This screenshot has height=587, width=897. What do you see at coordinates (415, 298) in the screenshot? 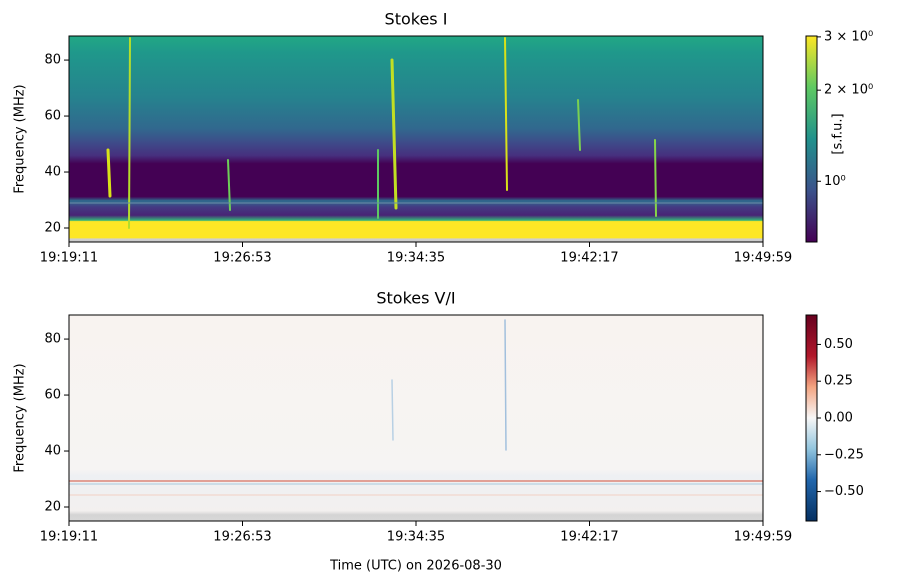
I see `plot-title: Stokes V/I` at bounding box center [415, 298].